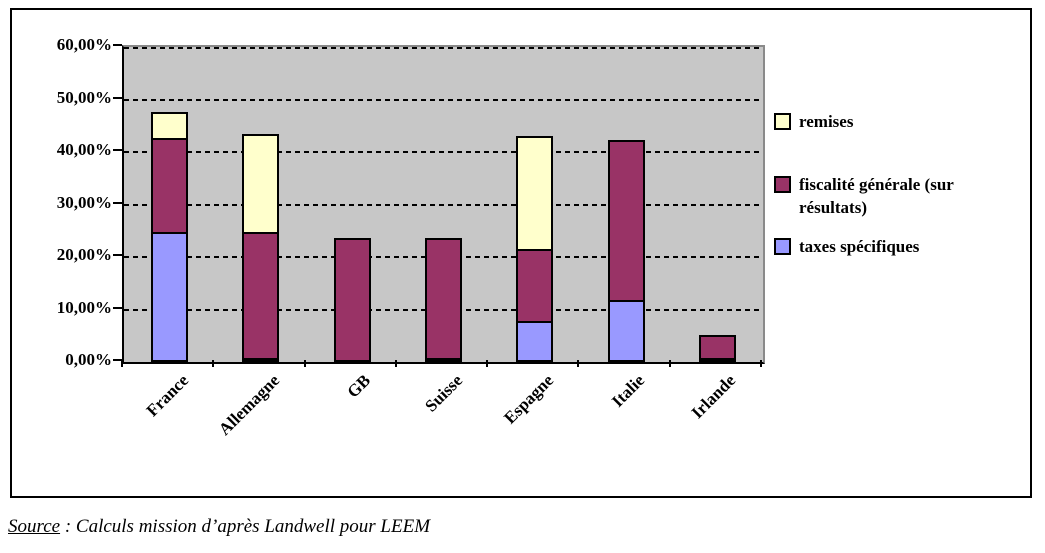 The image size is (1045, 553). What do you see at coordinates (34, 526) in the screenshot?
I see `source-caption-label: Source` at bounding box center [34, 526].